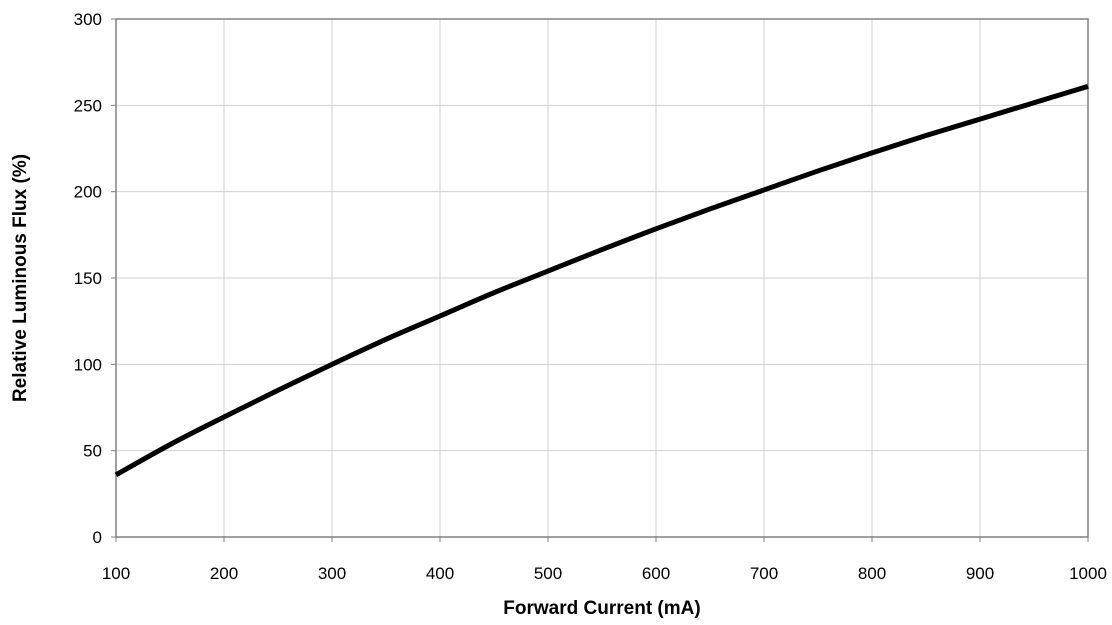 This screenshot has height=625, width=1112. Describe the element at coordinates (872, 573) in the screenshot. I see `x-tick-label: 800` at that location.